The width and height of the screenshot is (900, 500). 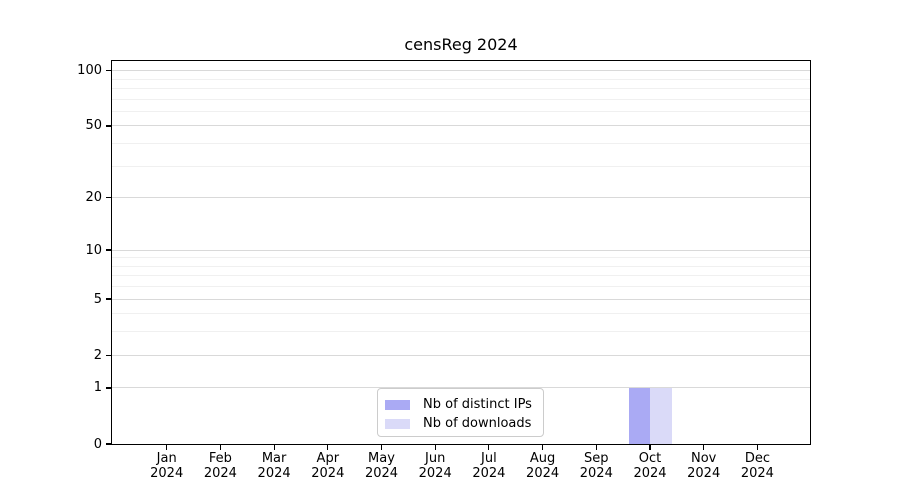 What do you see at coordinates (328, 458) in the screenshot?
I see `month-label: Apr` at bounding box center [328, 458].